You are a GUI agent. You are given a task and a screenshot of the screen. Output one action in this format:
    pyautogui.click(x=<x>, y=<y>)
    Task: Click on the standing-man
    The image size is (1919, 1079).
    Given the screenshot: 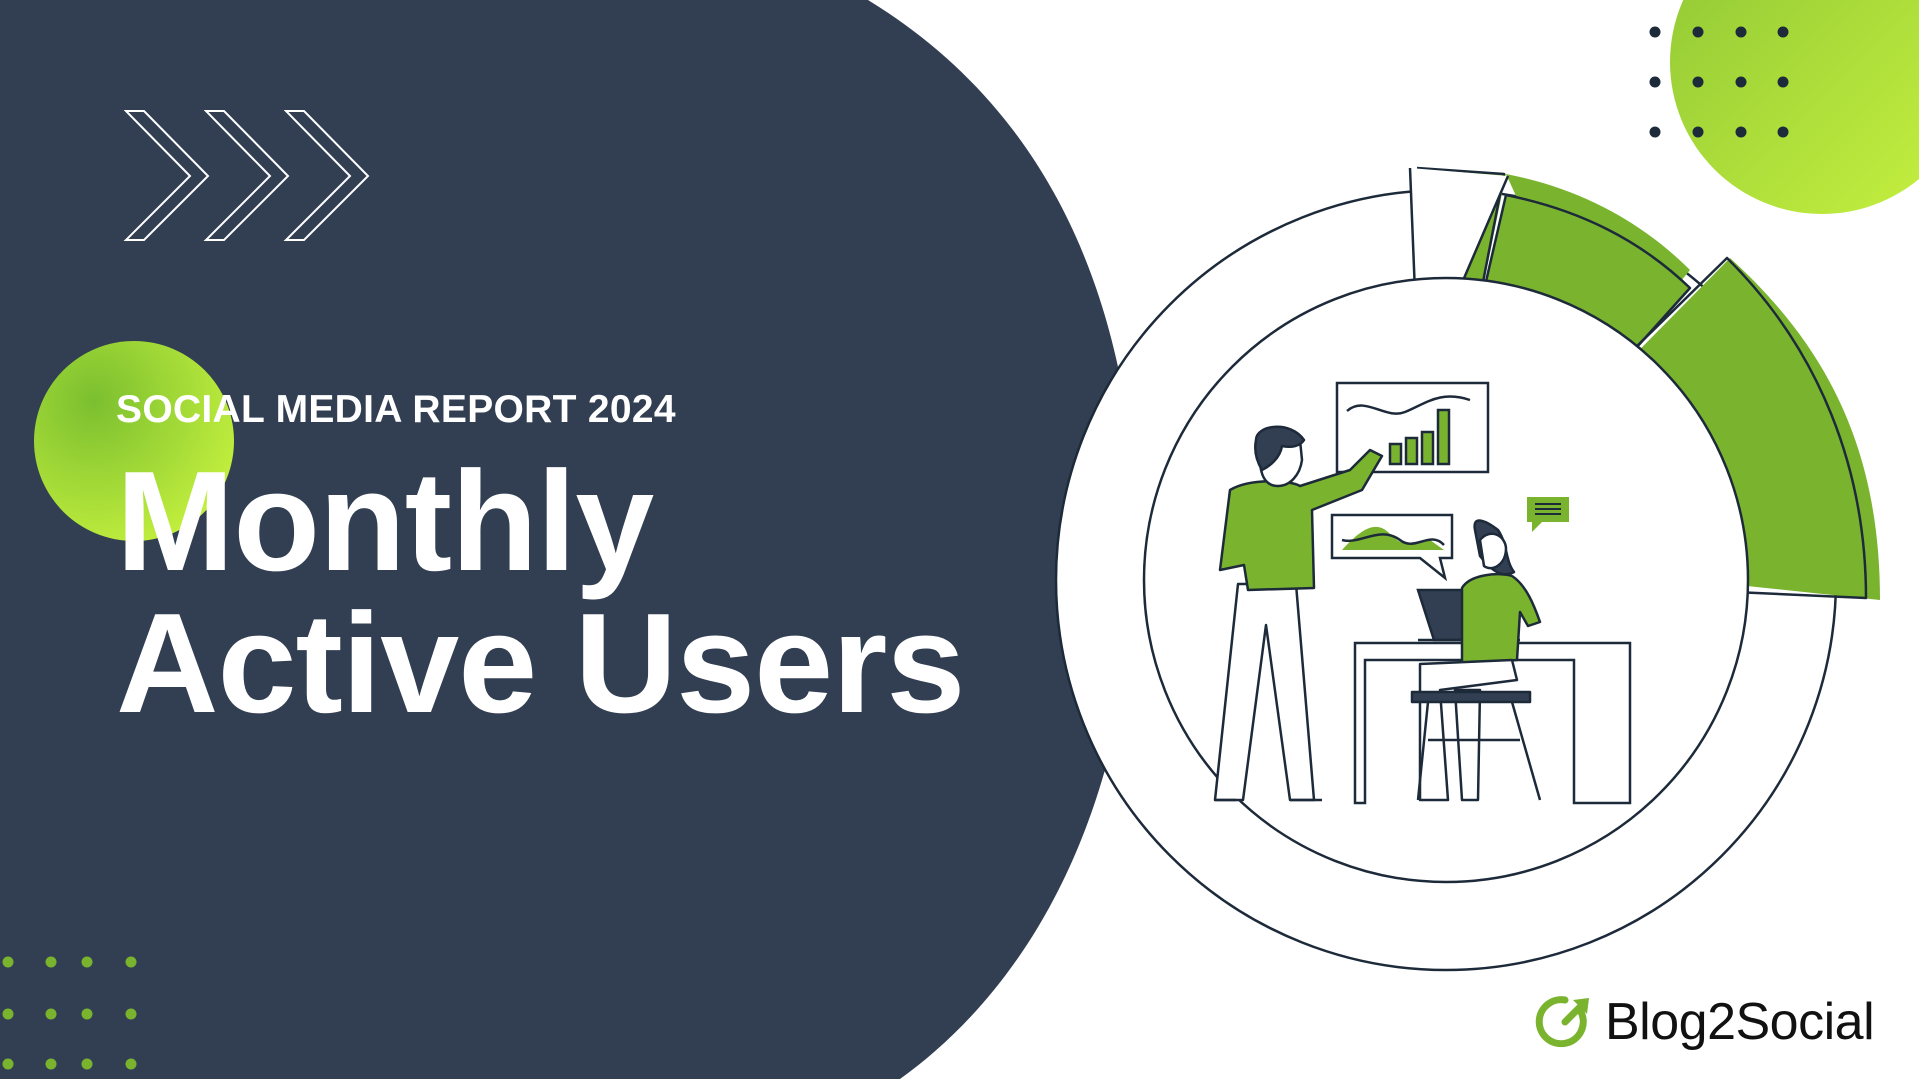 What is the action you would take?
    pyautogui.click(x=1298, y=613)
    